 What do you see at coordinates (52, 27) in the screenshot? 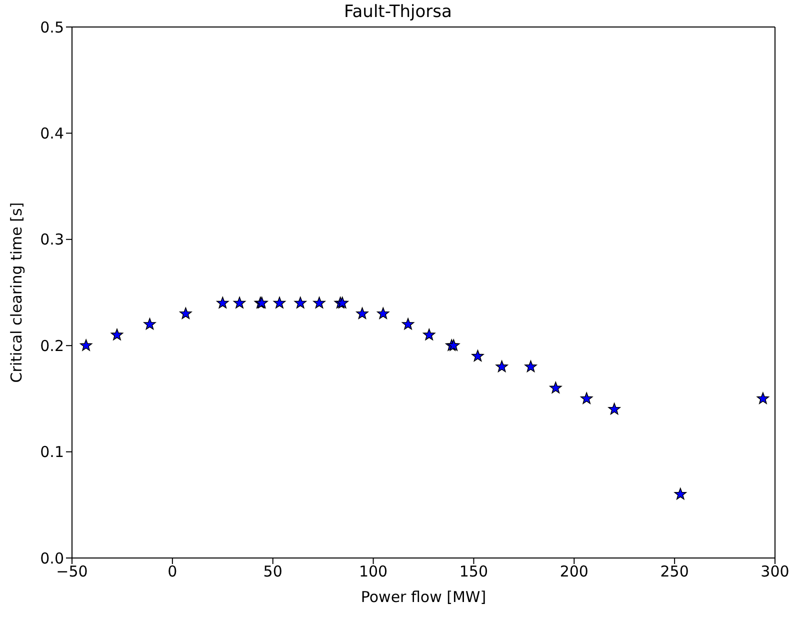
I see `y-tick-label: 0.5` at bounding box center [52, 27].